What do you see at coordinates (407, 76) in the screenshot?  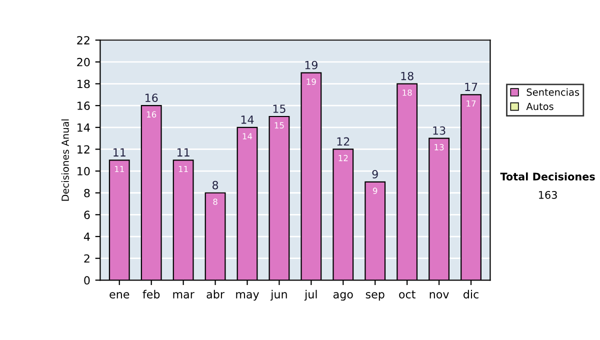 I see `annotation: 18` at bounding box center [407, 76].